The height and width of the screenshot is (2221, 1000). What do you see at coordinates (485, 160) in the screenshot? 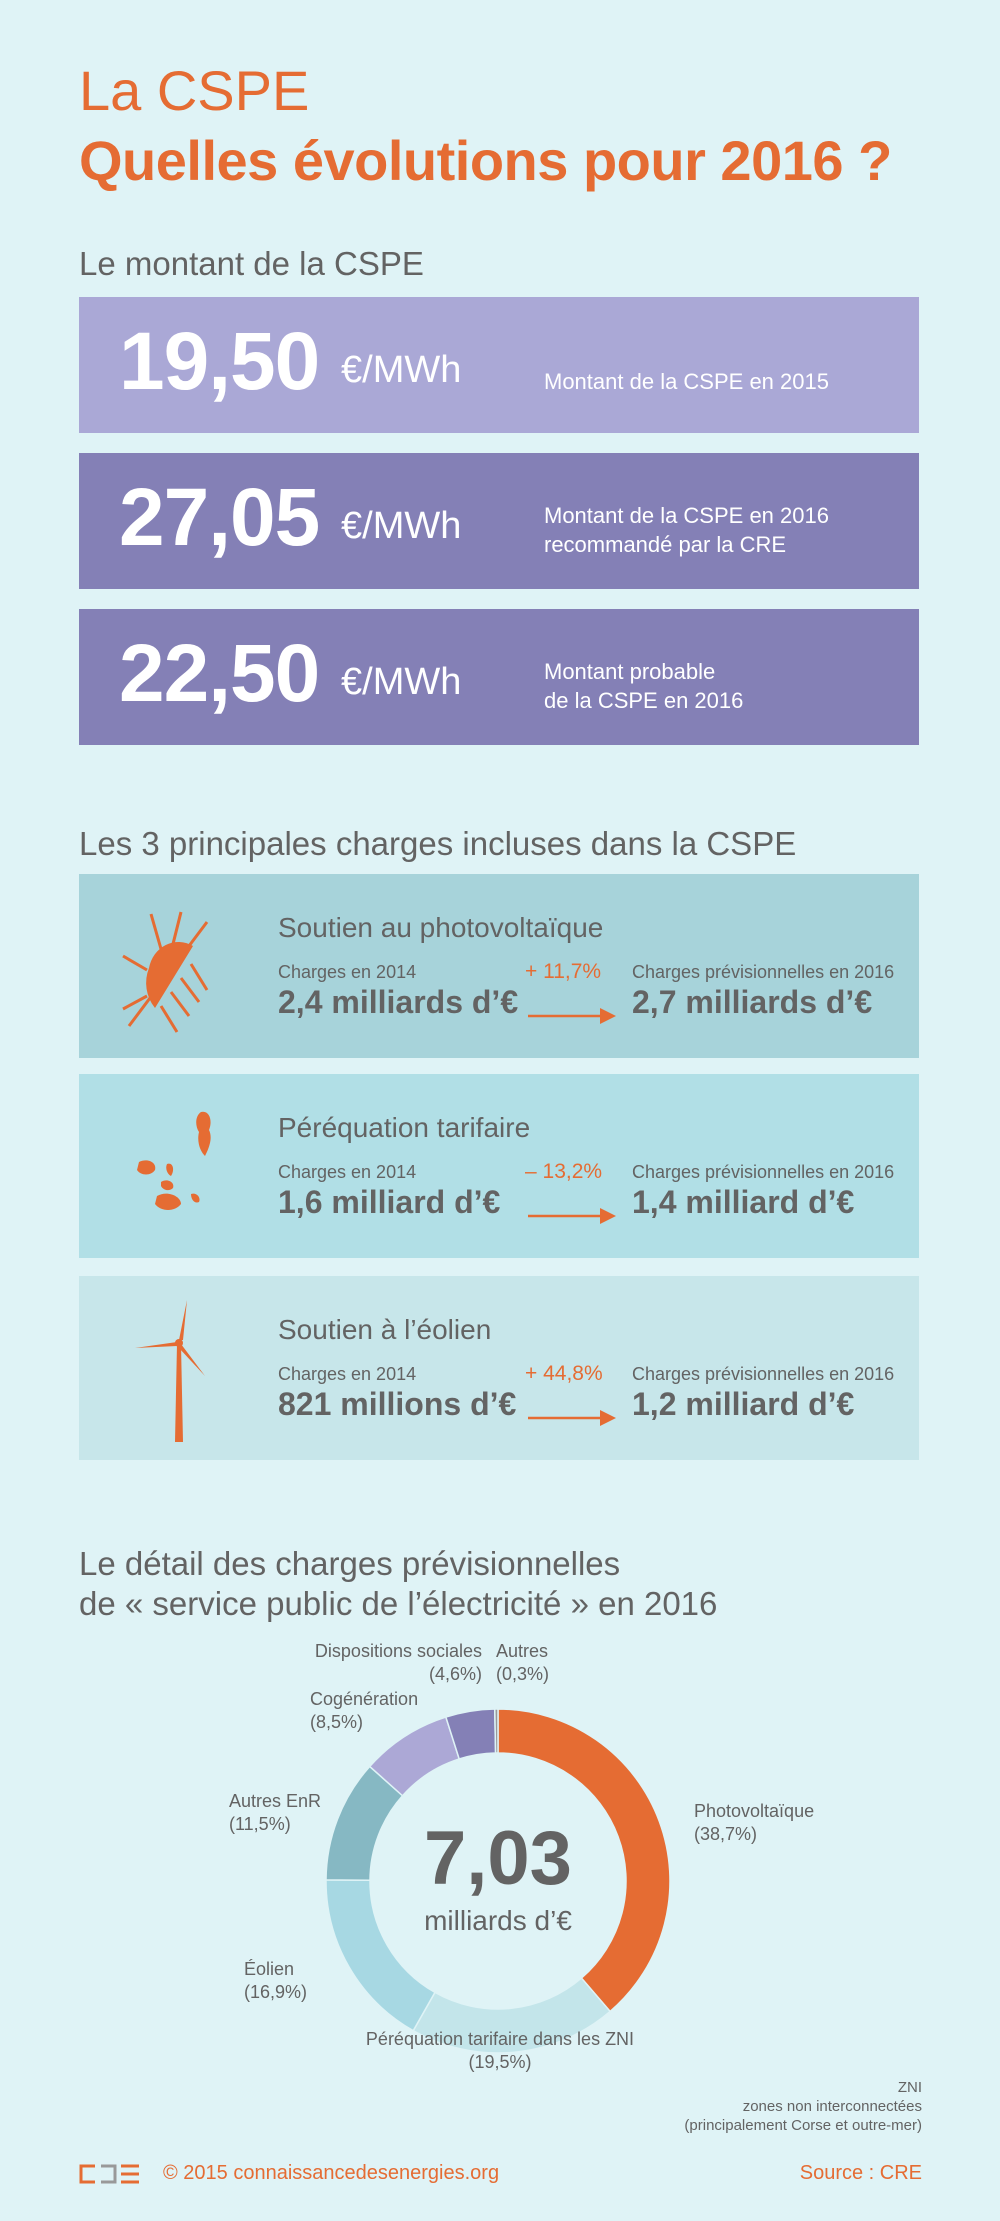
I see `title-line2: Quelles évolutions pour 2016 ?` at bounding box center [485, 160].